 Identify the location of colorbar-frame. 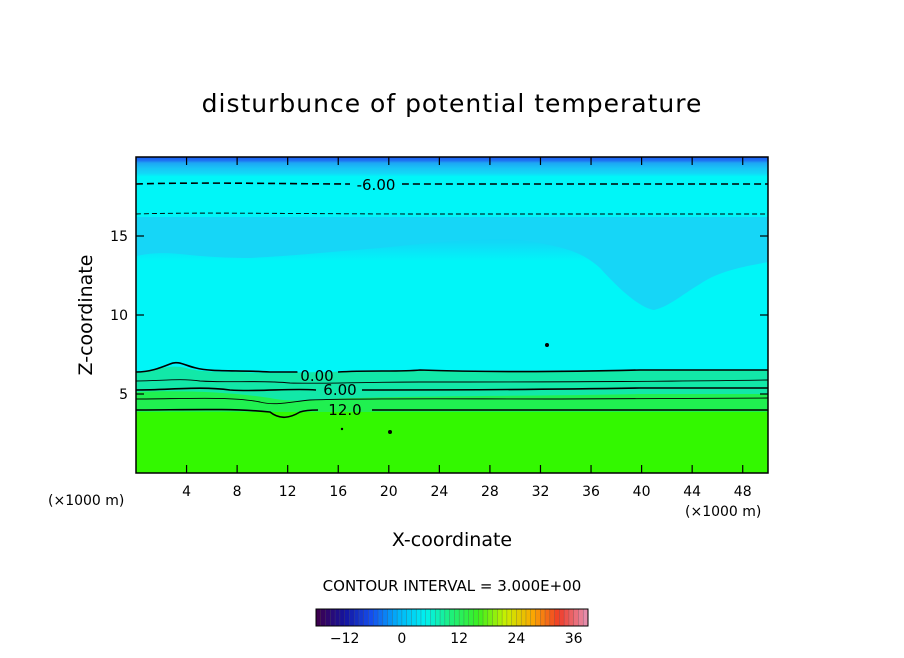
(452, 617).